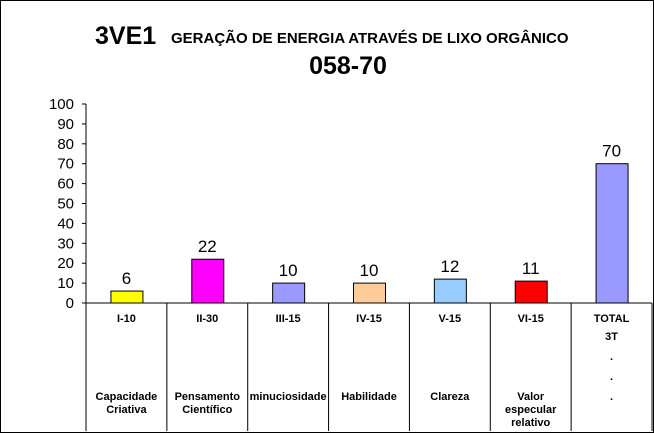 The width and height of the screenshot is (654, 433). I want to click on y-tick-label: 70, so click(65, 164).